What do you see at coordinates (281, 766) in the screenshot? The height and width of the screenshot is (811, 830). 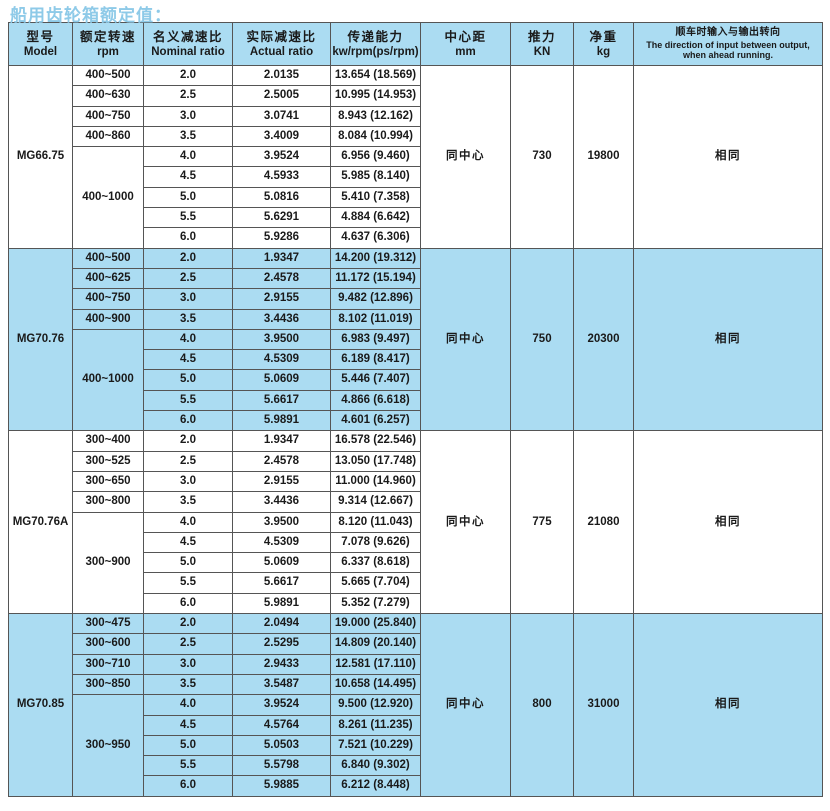 I see `cell-actual-ratio: 5.5798` at bounding box center [281, 766].